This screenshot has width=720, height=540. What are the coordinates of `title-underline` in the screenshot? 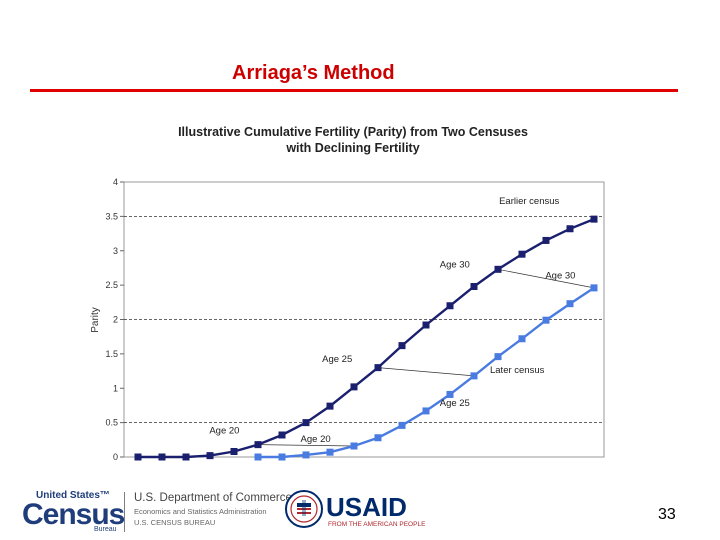 It's located at (354, 90).